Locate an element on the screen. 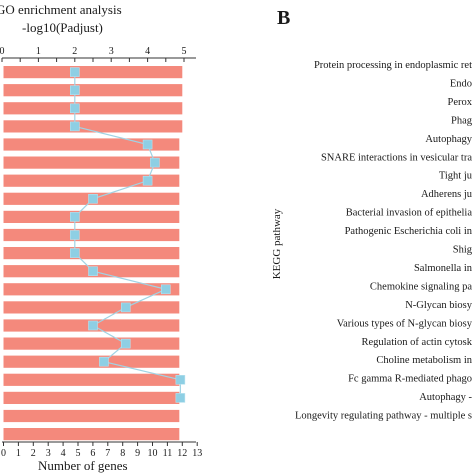 This screenshot has width=474, height=474. category-label: Salmonella in is located at coordinates (443, 268).